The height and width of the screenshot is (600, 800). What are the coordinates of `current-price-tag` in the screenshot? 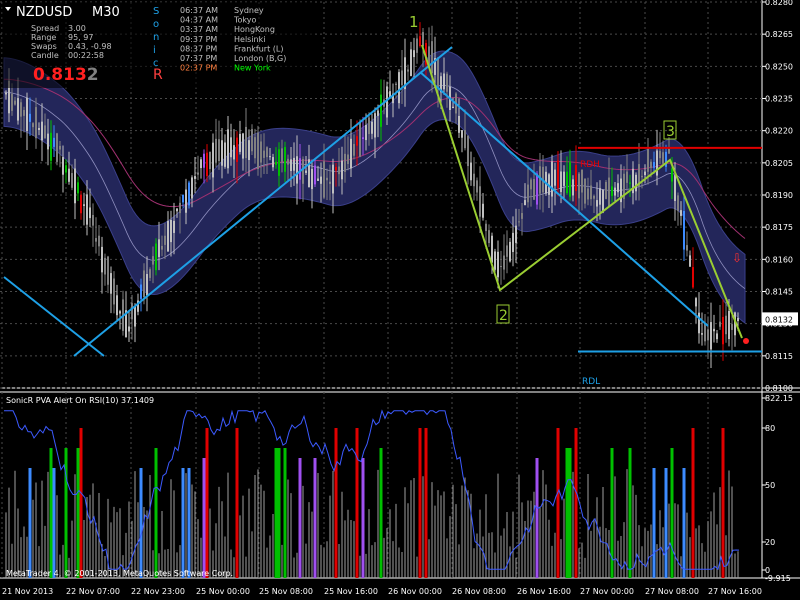 It's located at (780, 319).